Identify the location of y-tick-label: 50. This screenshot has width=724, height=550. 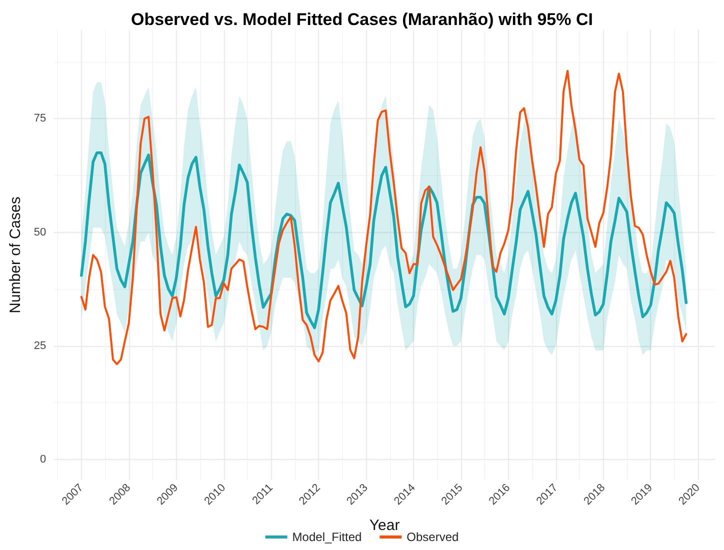
(40, 232).